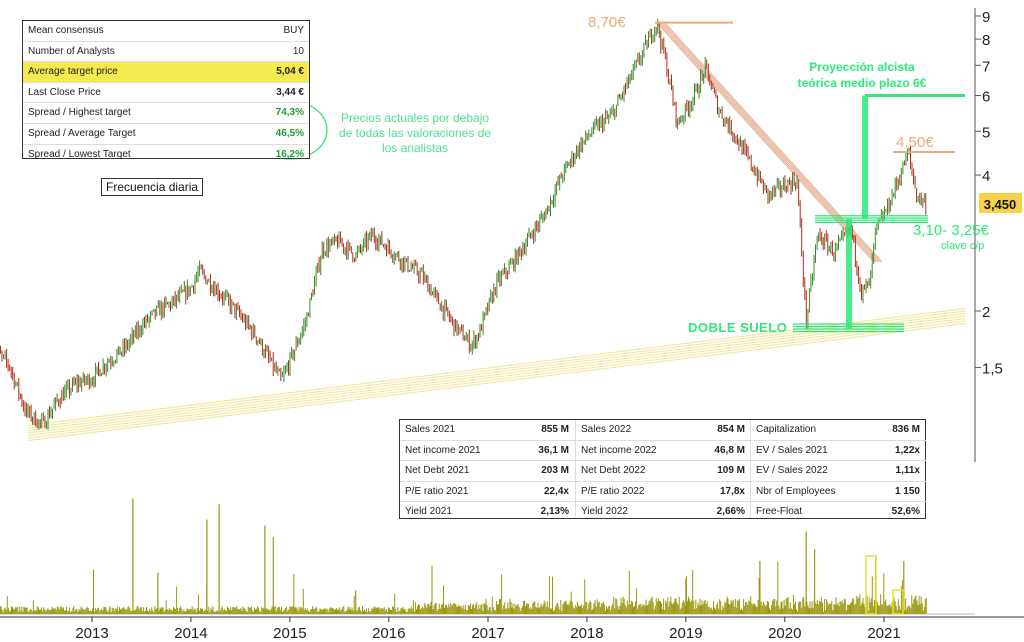  What do you see at coordinates (71, 51) in the screenshot?
I see `consensus-label: Number of Analysts` at bounding box center [71, 51].